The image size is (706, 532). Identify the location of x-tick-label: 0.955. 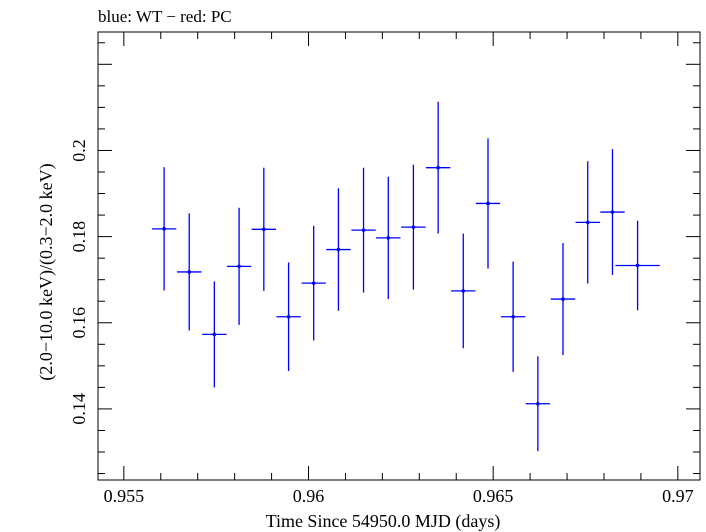
(124, 496).